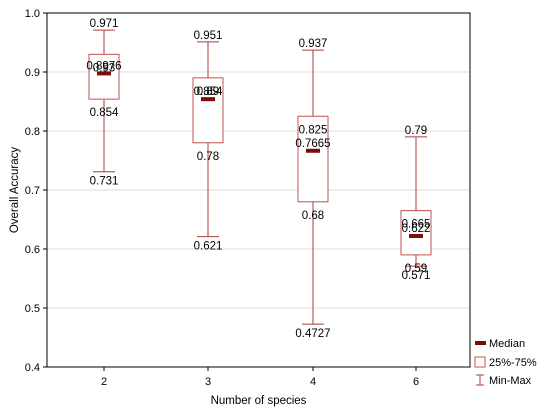 This screenshot has height=415, width=550. I want to click on legend-item-whisker: Min-Max, so click(504, 380).